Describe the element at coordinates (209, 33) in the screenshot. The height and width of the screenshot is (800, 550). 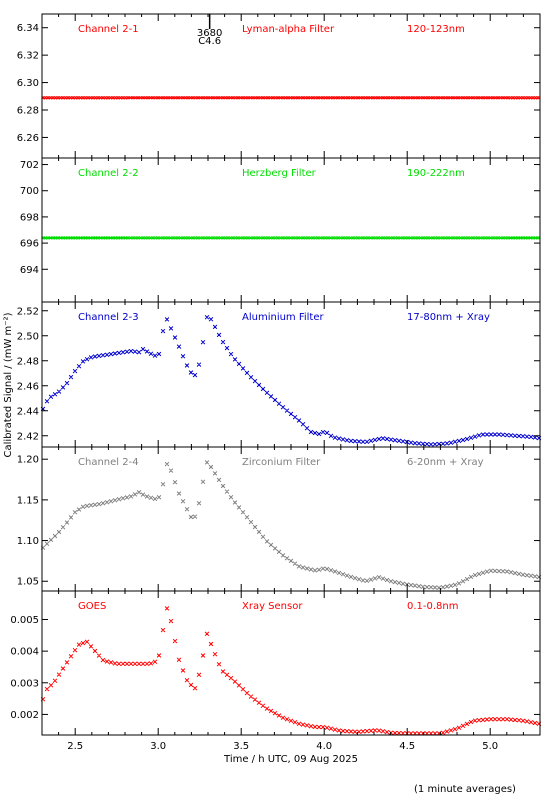
I see `flare-id: 3680` at that location.